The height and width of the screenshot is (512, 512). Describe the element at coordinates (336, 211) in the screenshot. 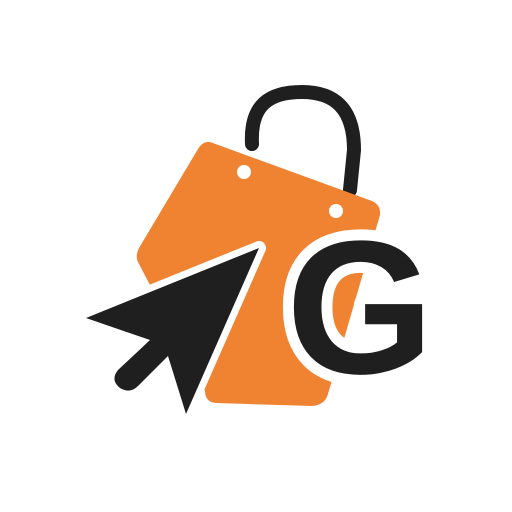

I see `bag-hole-right` at that location.